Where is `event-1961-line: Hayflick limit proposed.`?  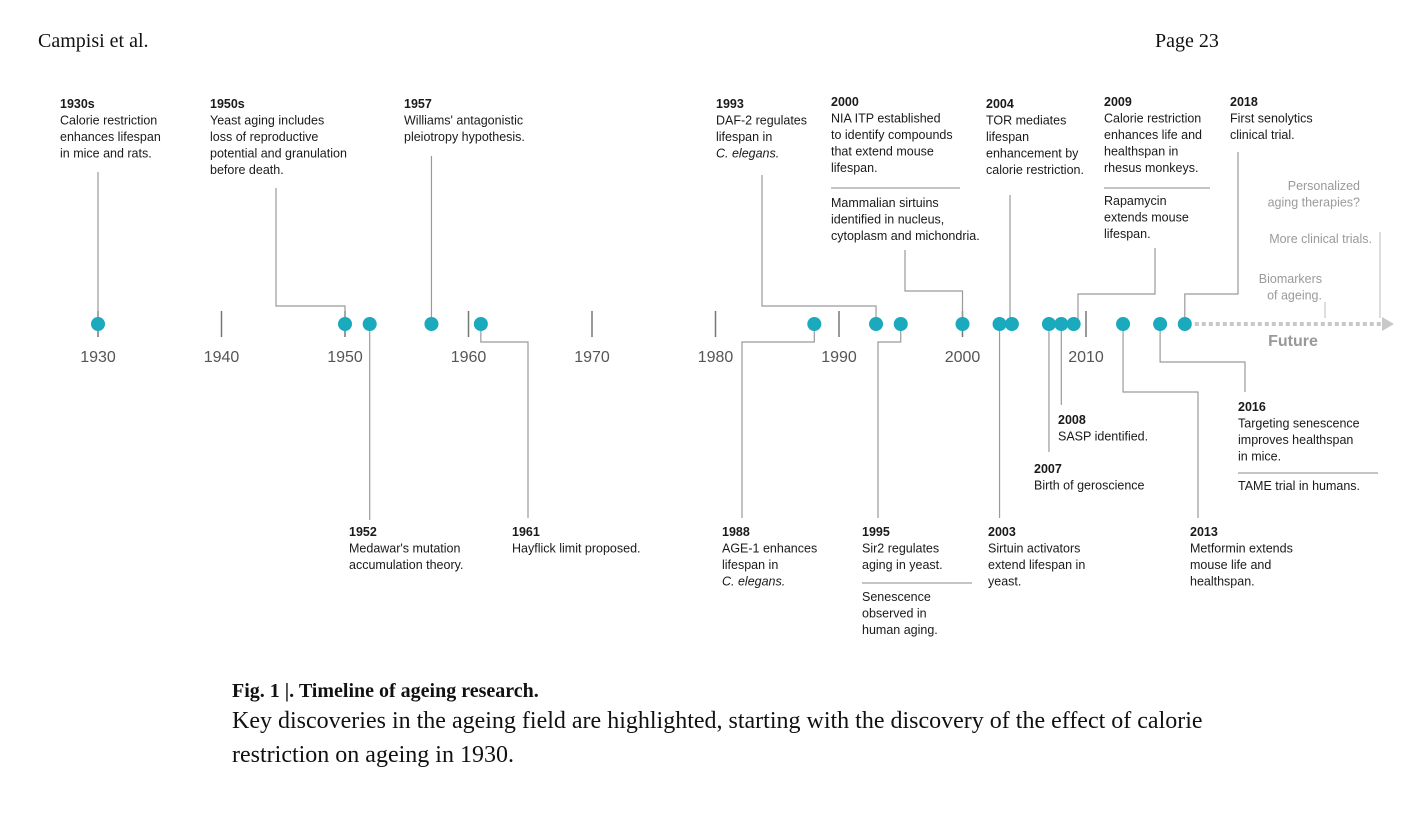
event-1961-line: Hayflick limit proposed. is located at coordinates (576, 549).